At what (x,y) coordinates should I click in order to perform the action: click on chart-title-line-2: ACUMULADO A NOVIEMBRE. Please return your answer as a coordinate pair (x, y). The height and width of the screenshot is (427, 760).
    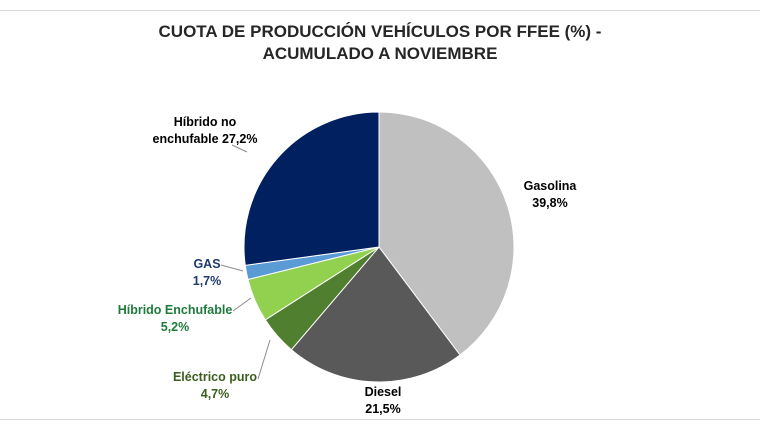
    Looking at the image, I should click on (380, 53).